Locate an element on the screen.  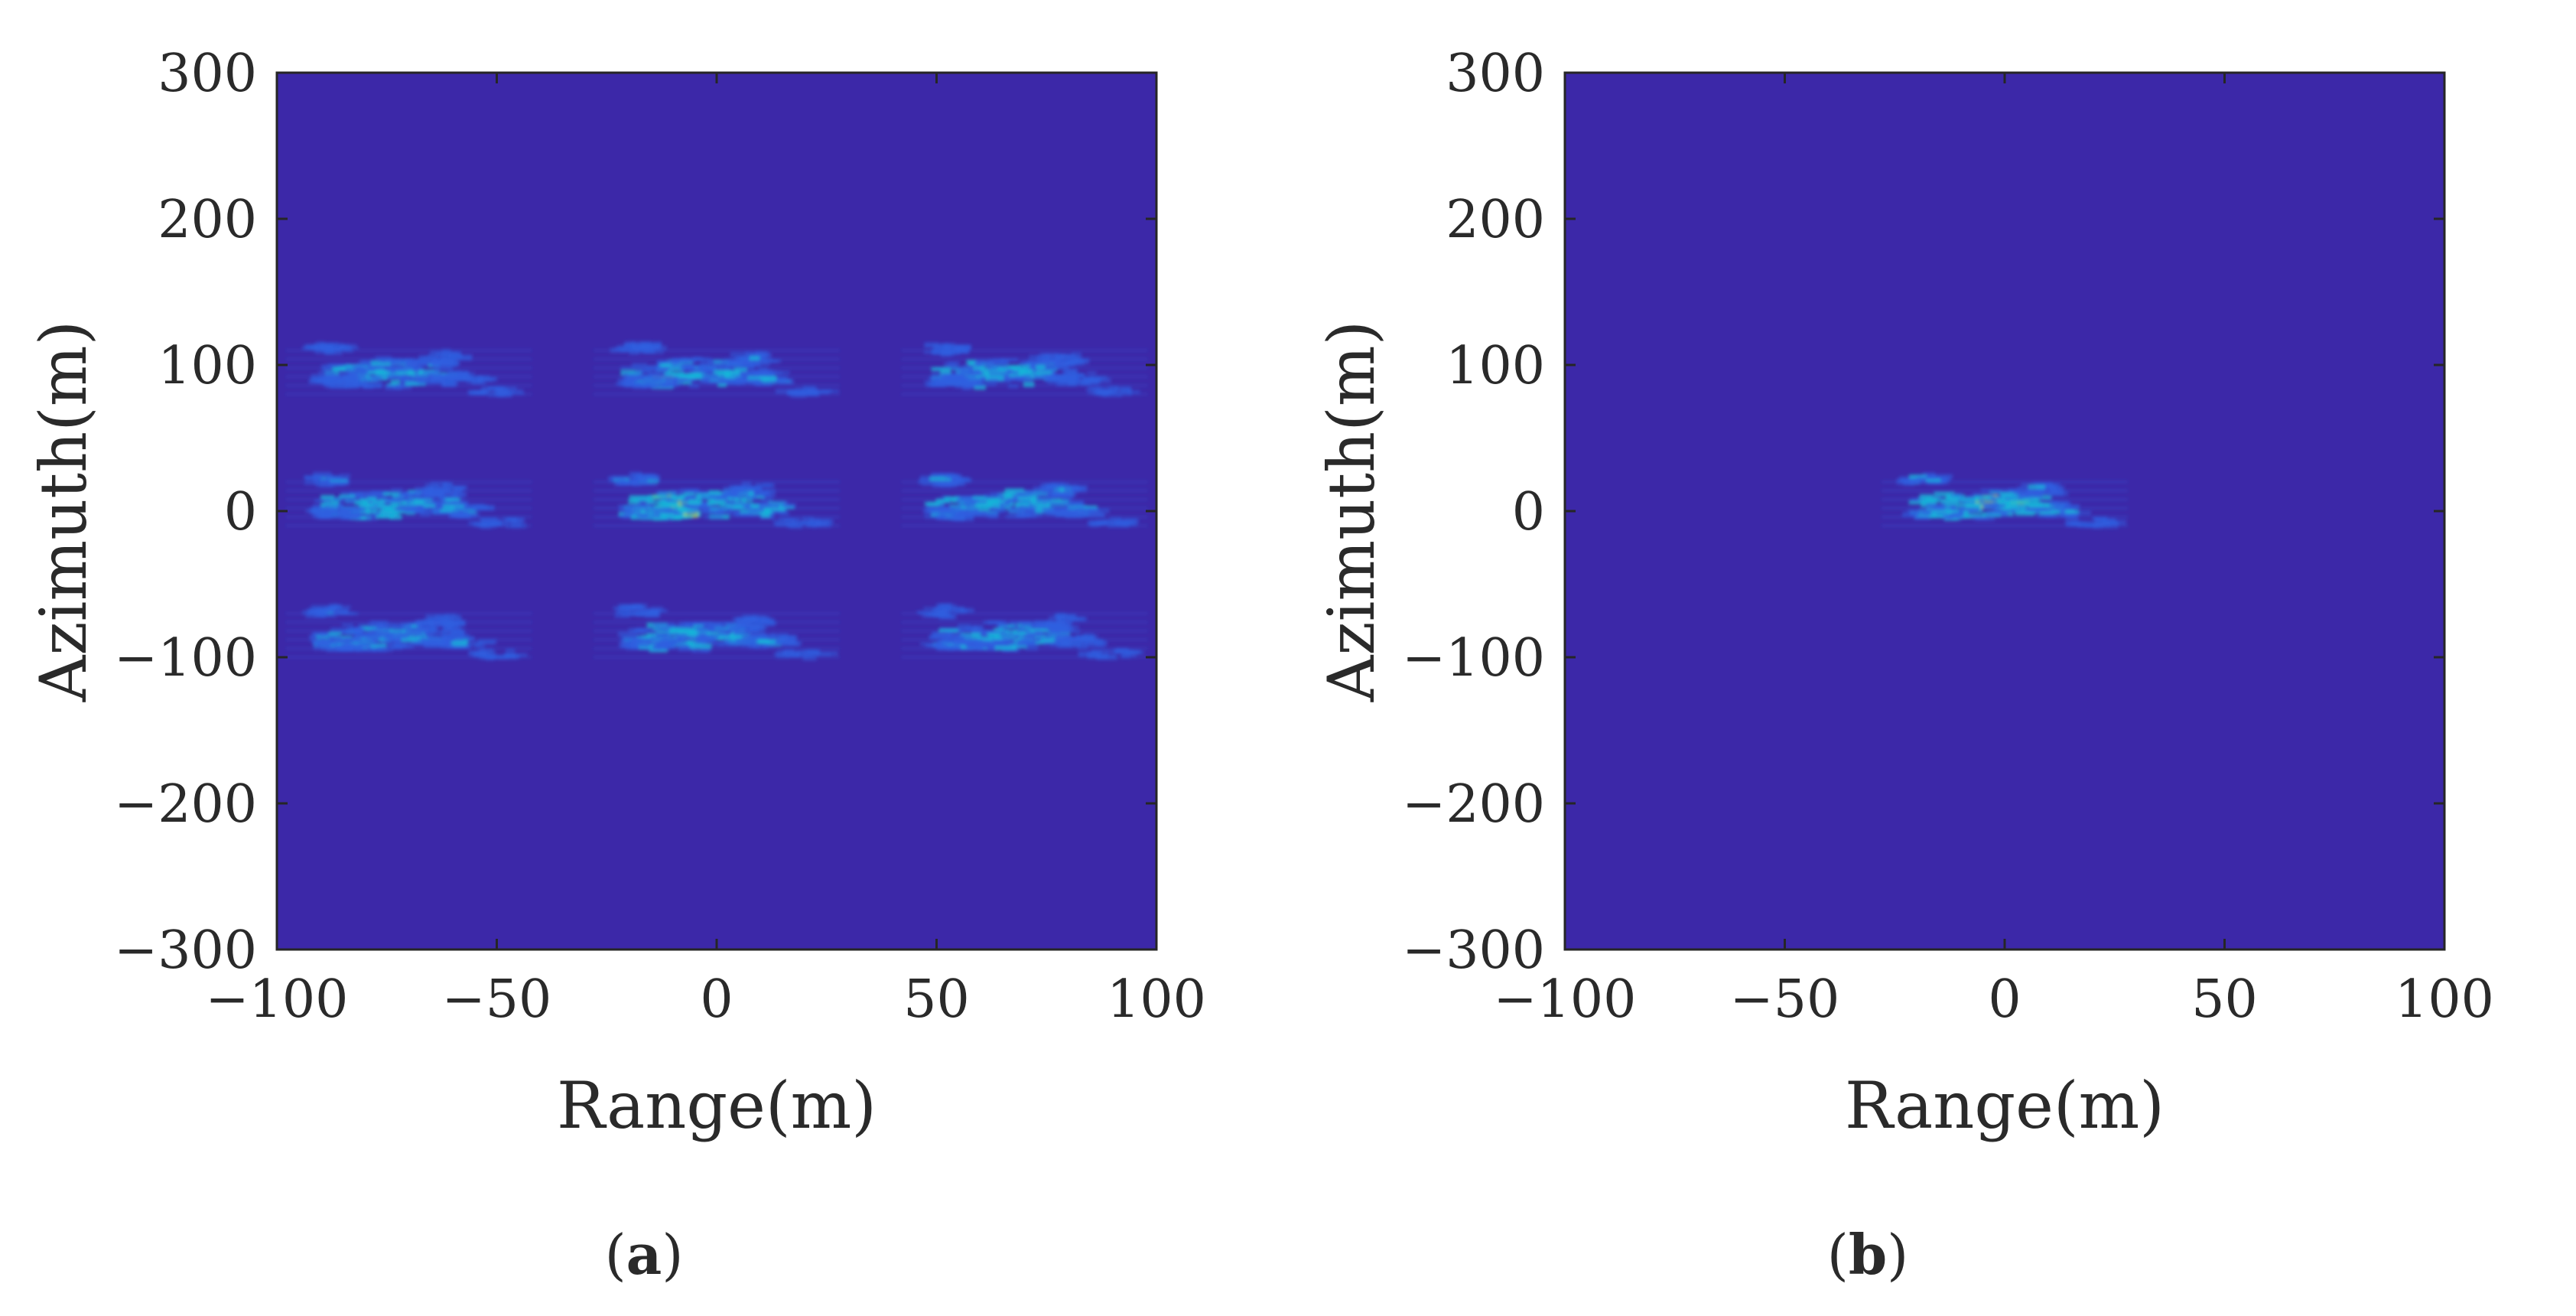
caption-b: (b) is located at coordinates (1867, 1254).